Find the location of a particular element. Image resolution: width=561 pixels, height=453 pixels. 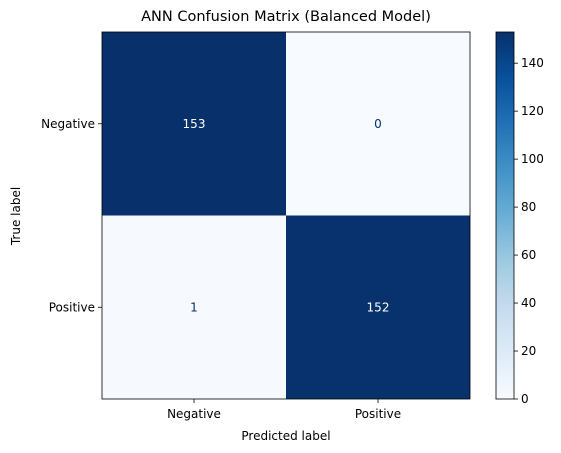

colorbar-gradient is located at coordinates (505, 215).